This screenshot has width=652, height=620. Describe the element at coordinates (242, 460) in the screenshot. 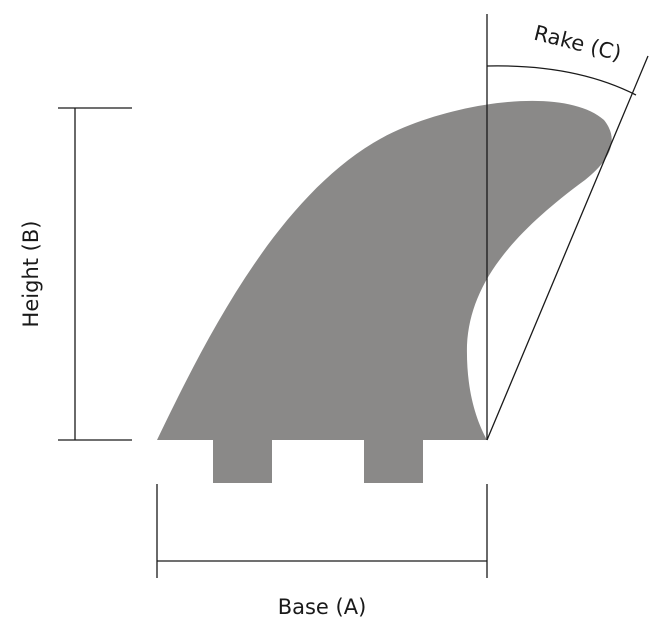

I see `fin-tab-front` at that location.